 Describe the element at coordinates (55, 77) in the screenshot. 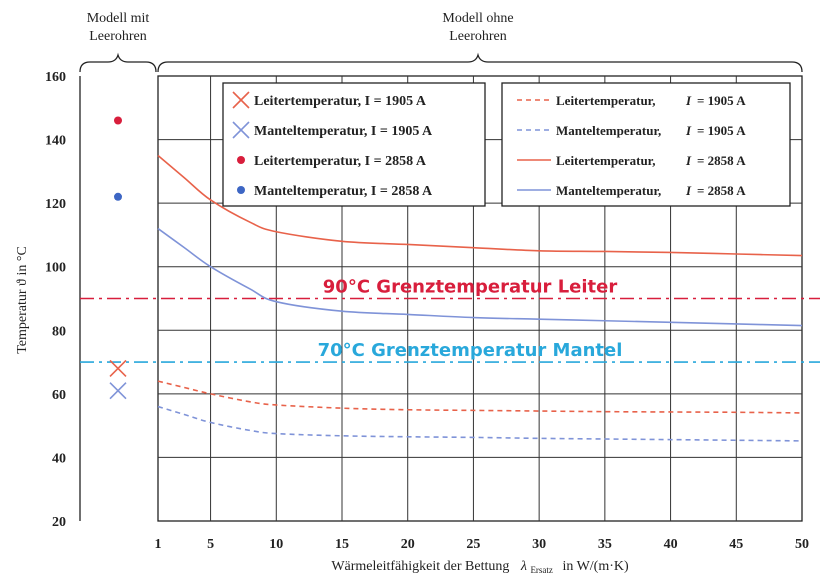

I see `y-tick-label: 160` at that location.